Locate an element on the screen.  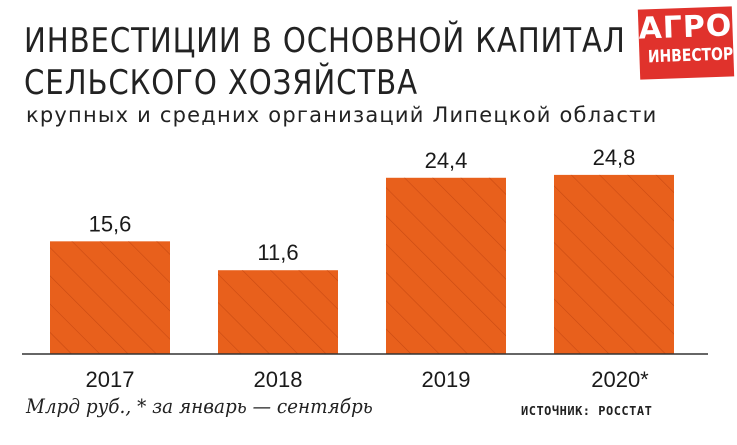
data-label: 24,4 is located at coordinates (446, 160).